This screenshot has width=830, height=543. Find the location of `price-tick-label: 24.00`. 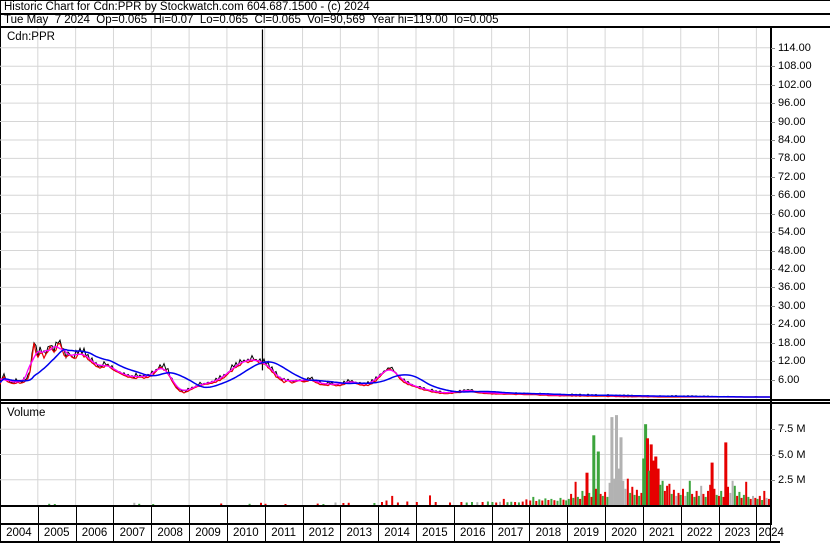

price-tick-label: 24.00 is located at coordinates (792, 324).